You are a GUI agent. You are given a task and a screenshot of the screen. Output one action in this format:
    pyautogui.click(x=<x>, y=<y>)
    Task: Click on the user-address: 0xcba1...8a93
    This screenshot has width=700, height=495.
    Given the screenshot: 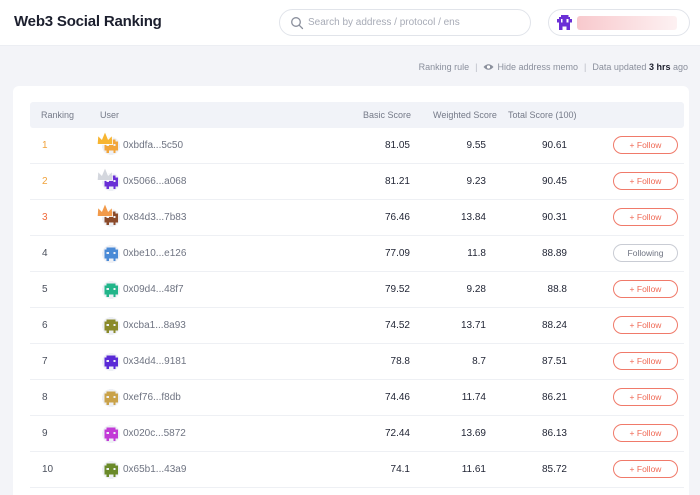 What is the action you would take?
    pyautogui.click(x=154, y=325)
    